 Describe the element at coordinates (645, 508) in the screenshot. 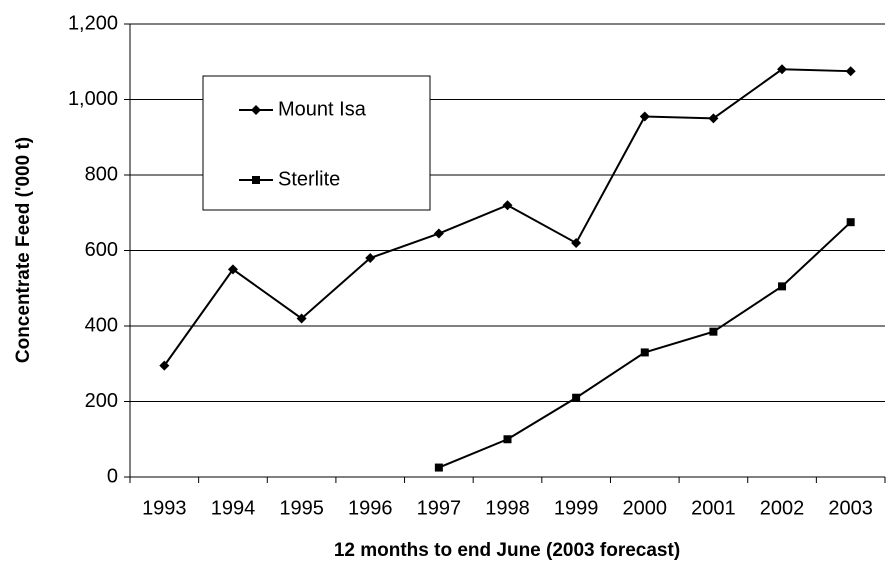

I see `x-tick-label: 2000` at that location.